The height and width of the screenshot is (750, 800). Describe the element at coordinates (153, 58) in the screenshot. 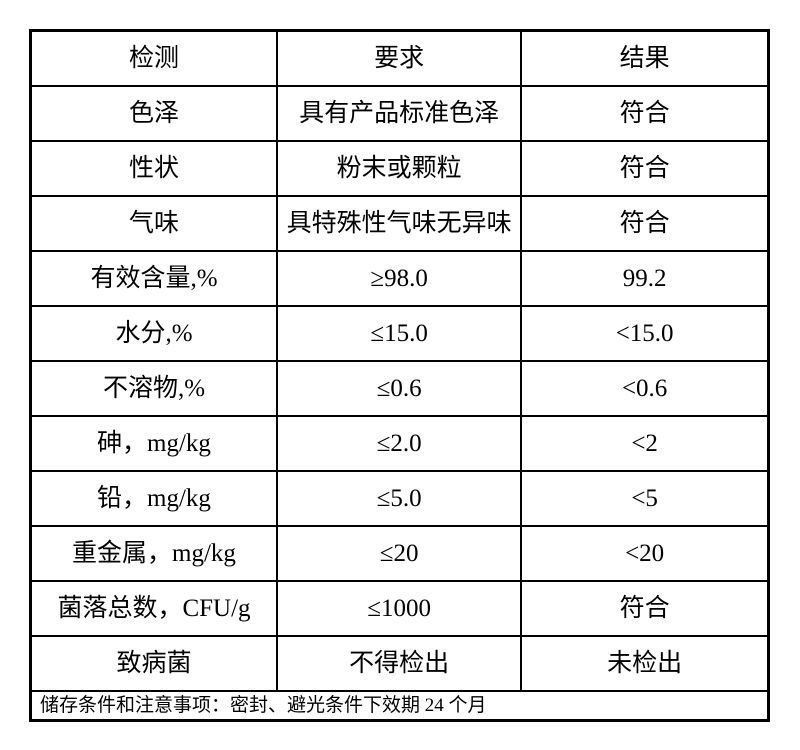

I see `column-header-test: 检测` at that location.